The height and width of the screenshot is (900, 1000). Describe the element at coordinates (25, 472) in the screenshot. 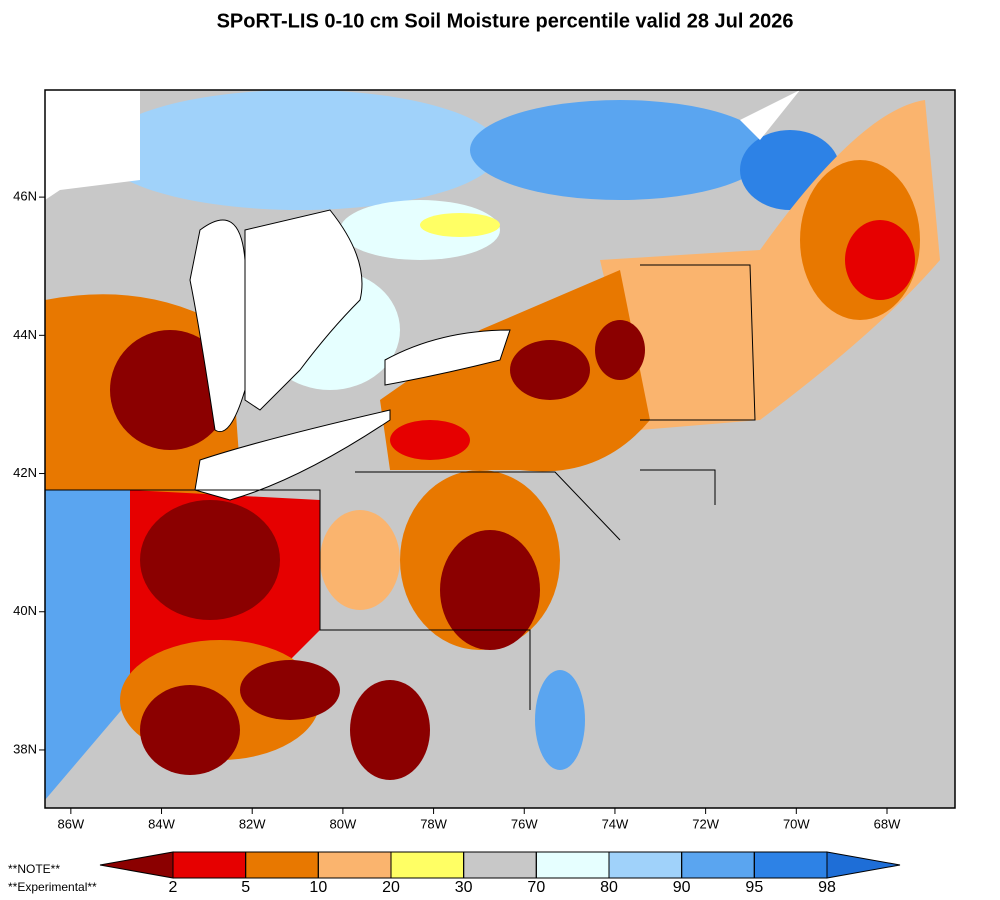

I see `lat-tick-label: 42N` at that location.